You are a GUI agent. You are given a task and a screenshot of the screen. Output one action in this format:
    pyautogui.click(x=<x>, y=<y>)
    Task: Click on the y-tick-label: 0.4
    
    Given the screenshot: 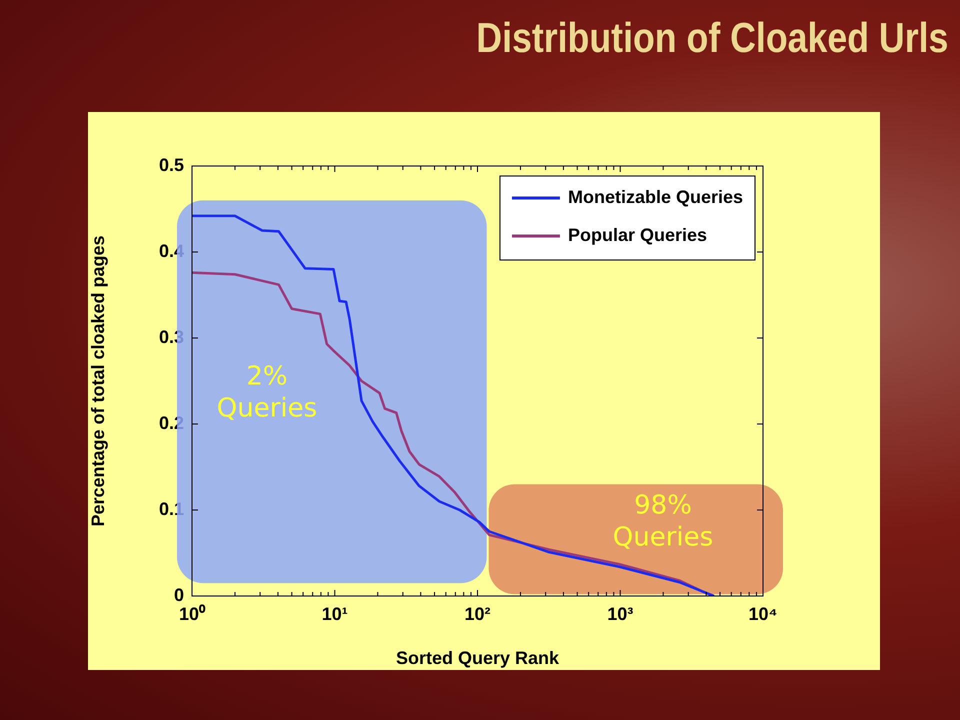 What is the action you would take?
    pyautogui.click(x=171, y=250)
    